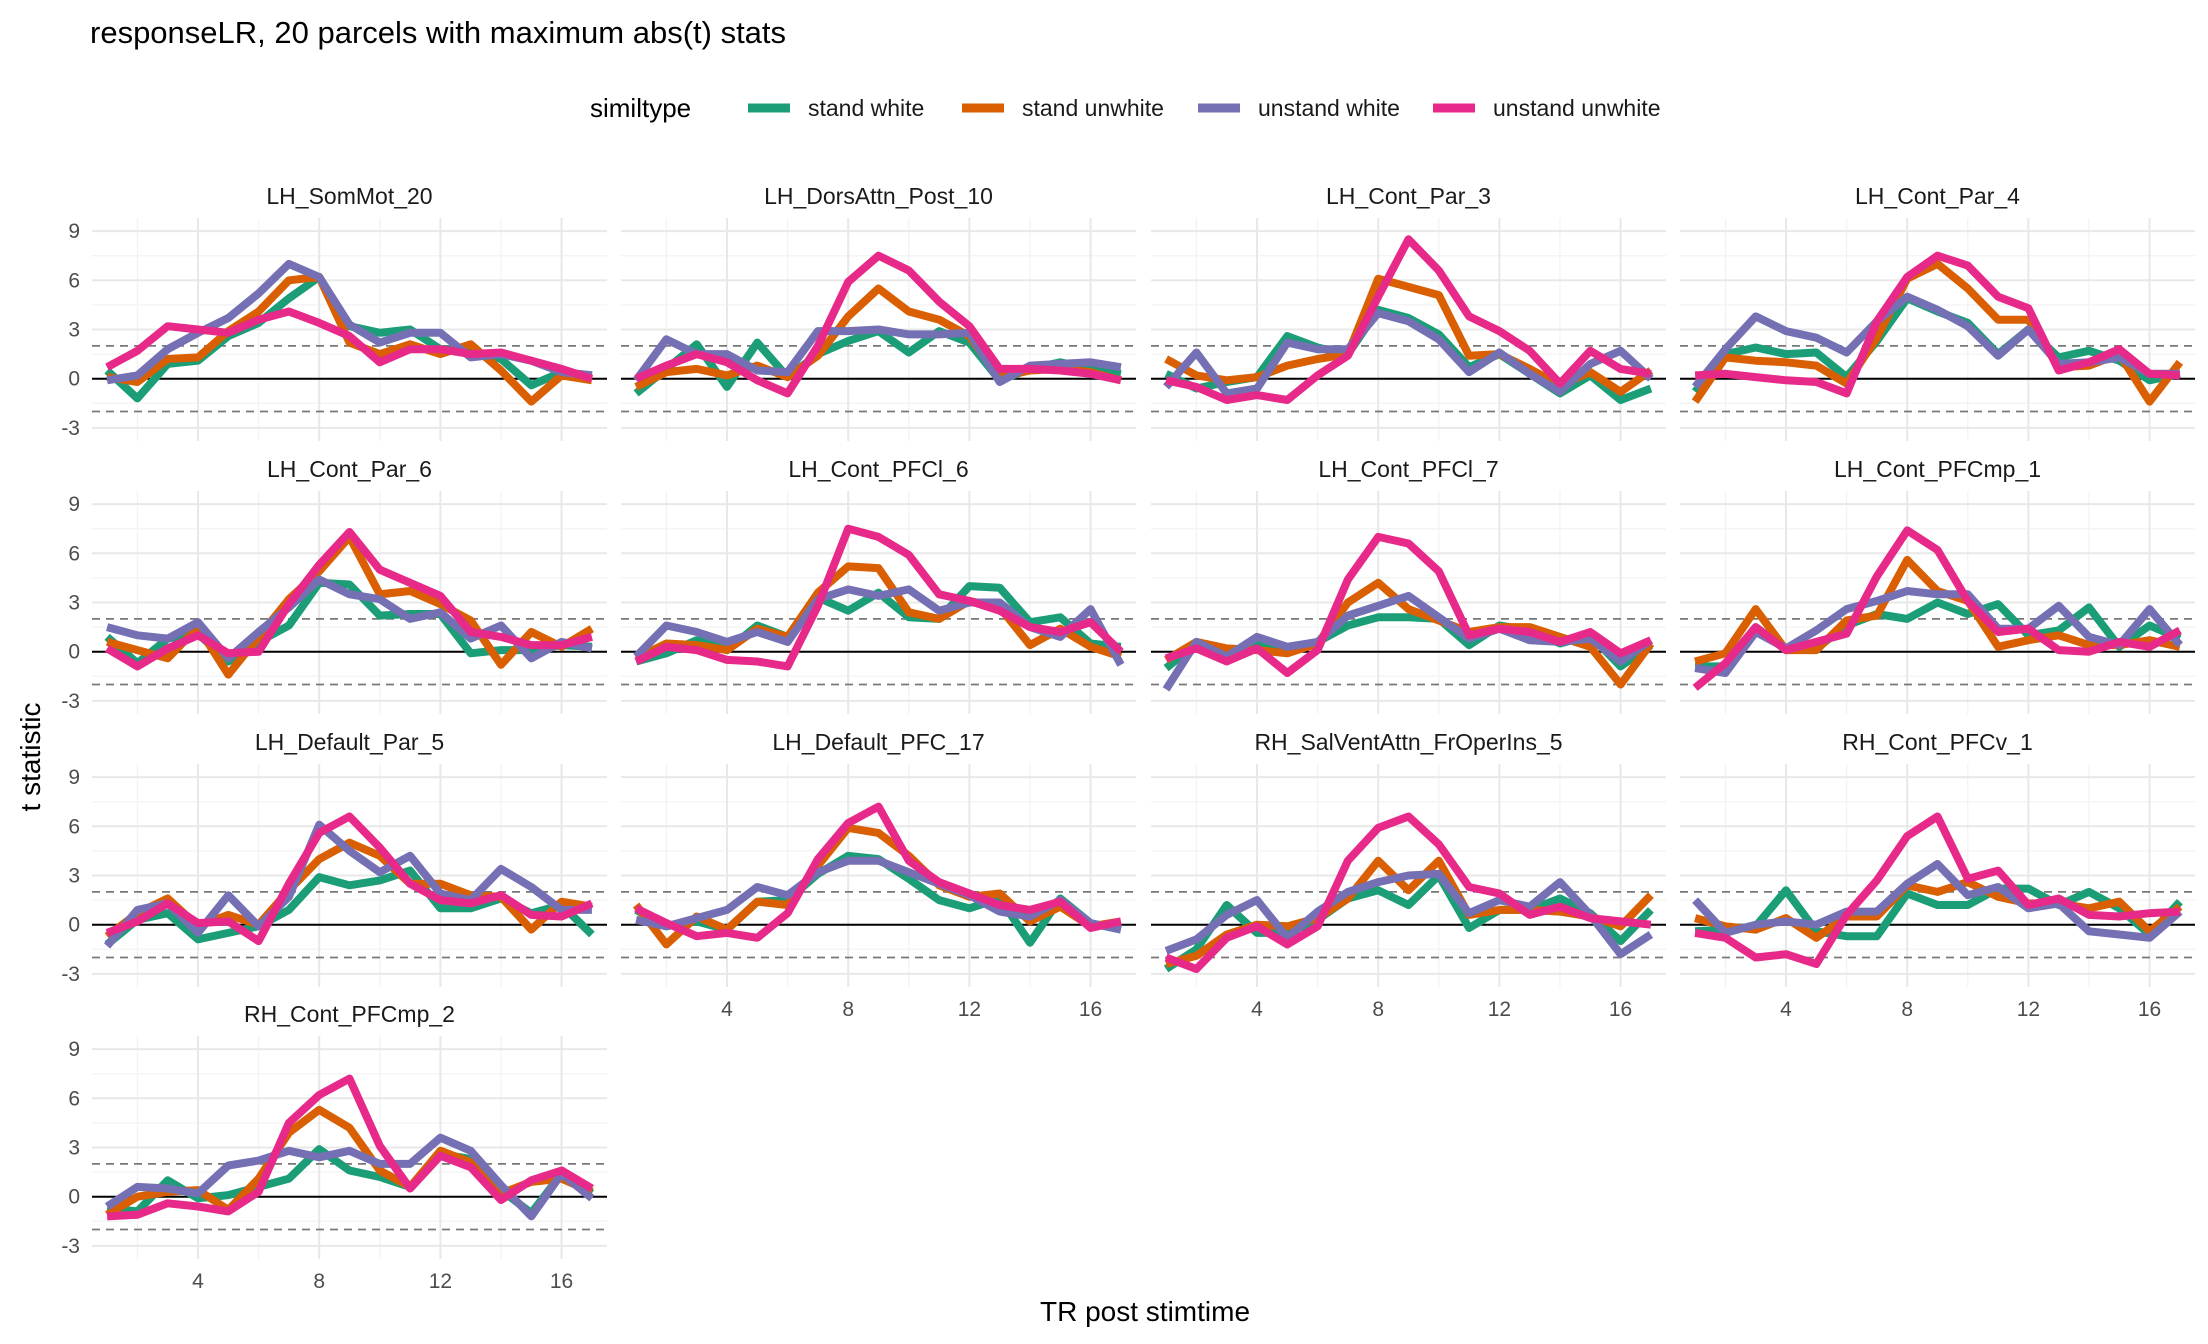  What do you see at coordinates (878, 469) in the screenshot?
I see `panel-strip-label: LH_Cont_PFCl_6` at bounding box center [878, 469].